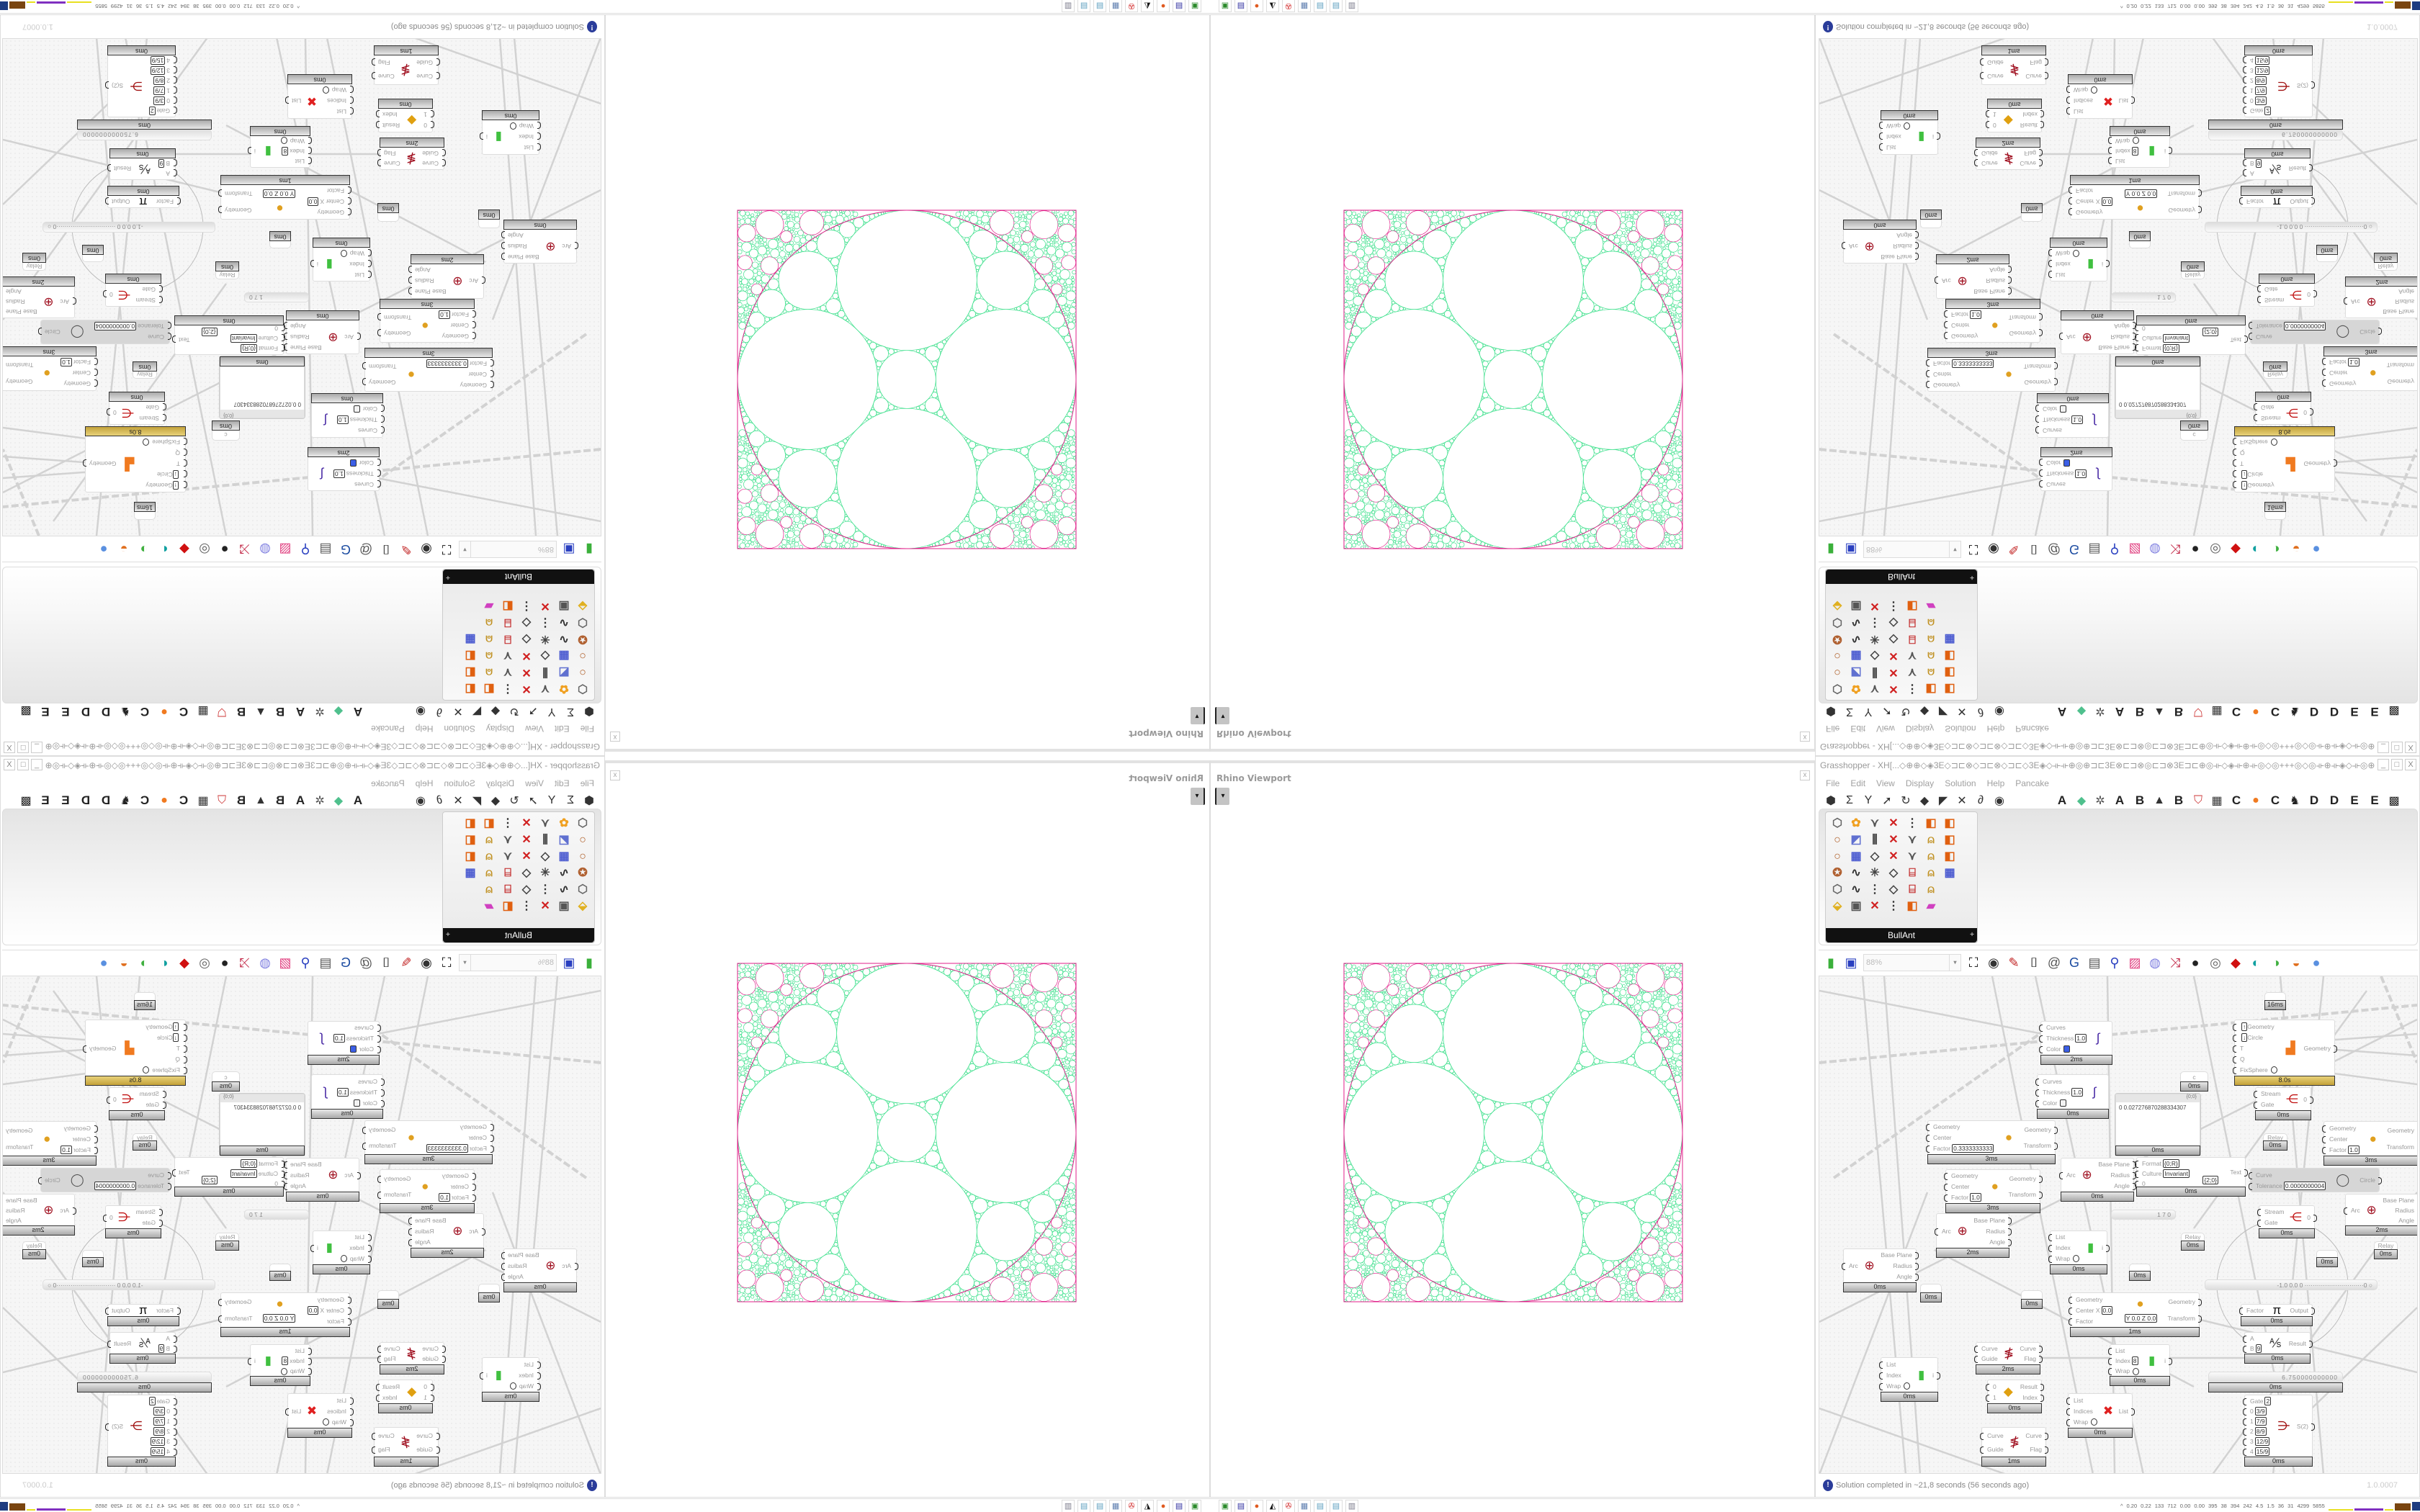  What do you see at coordinates (226, 430) in the screenshot?
I see `relay: c 0ms` at bounding box center [226, 430].